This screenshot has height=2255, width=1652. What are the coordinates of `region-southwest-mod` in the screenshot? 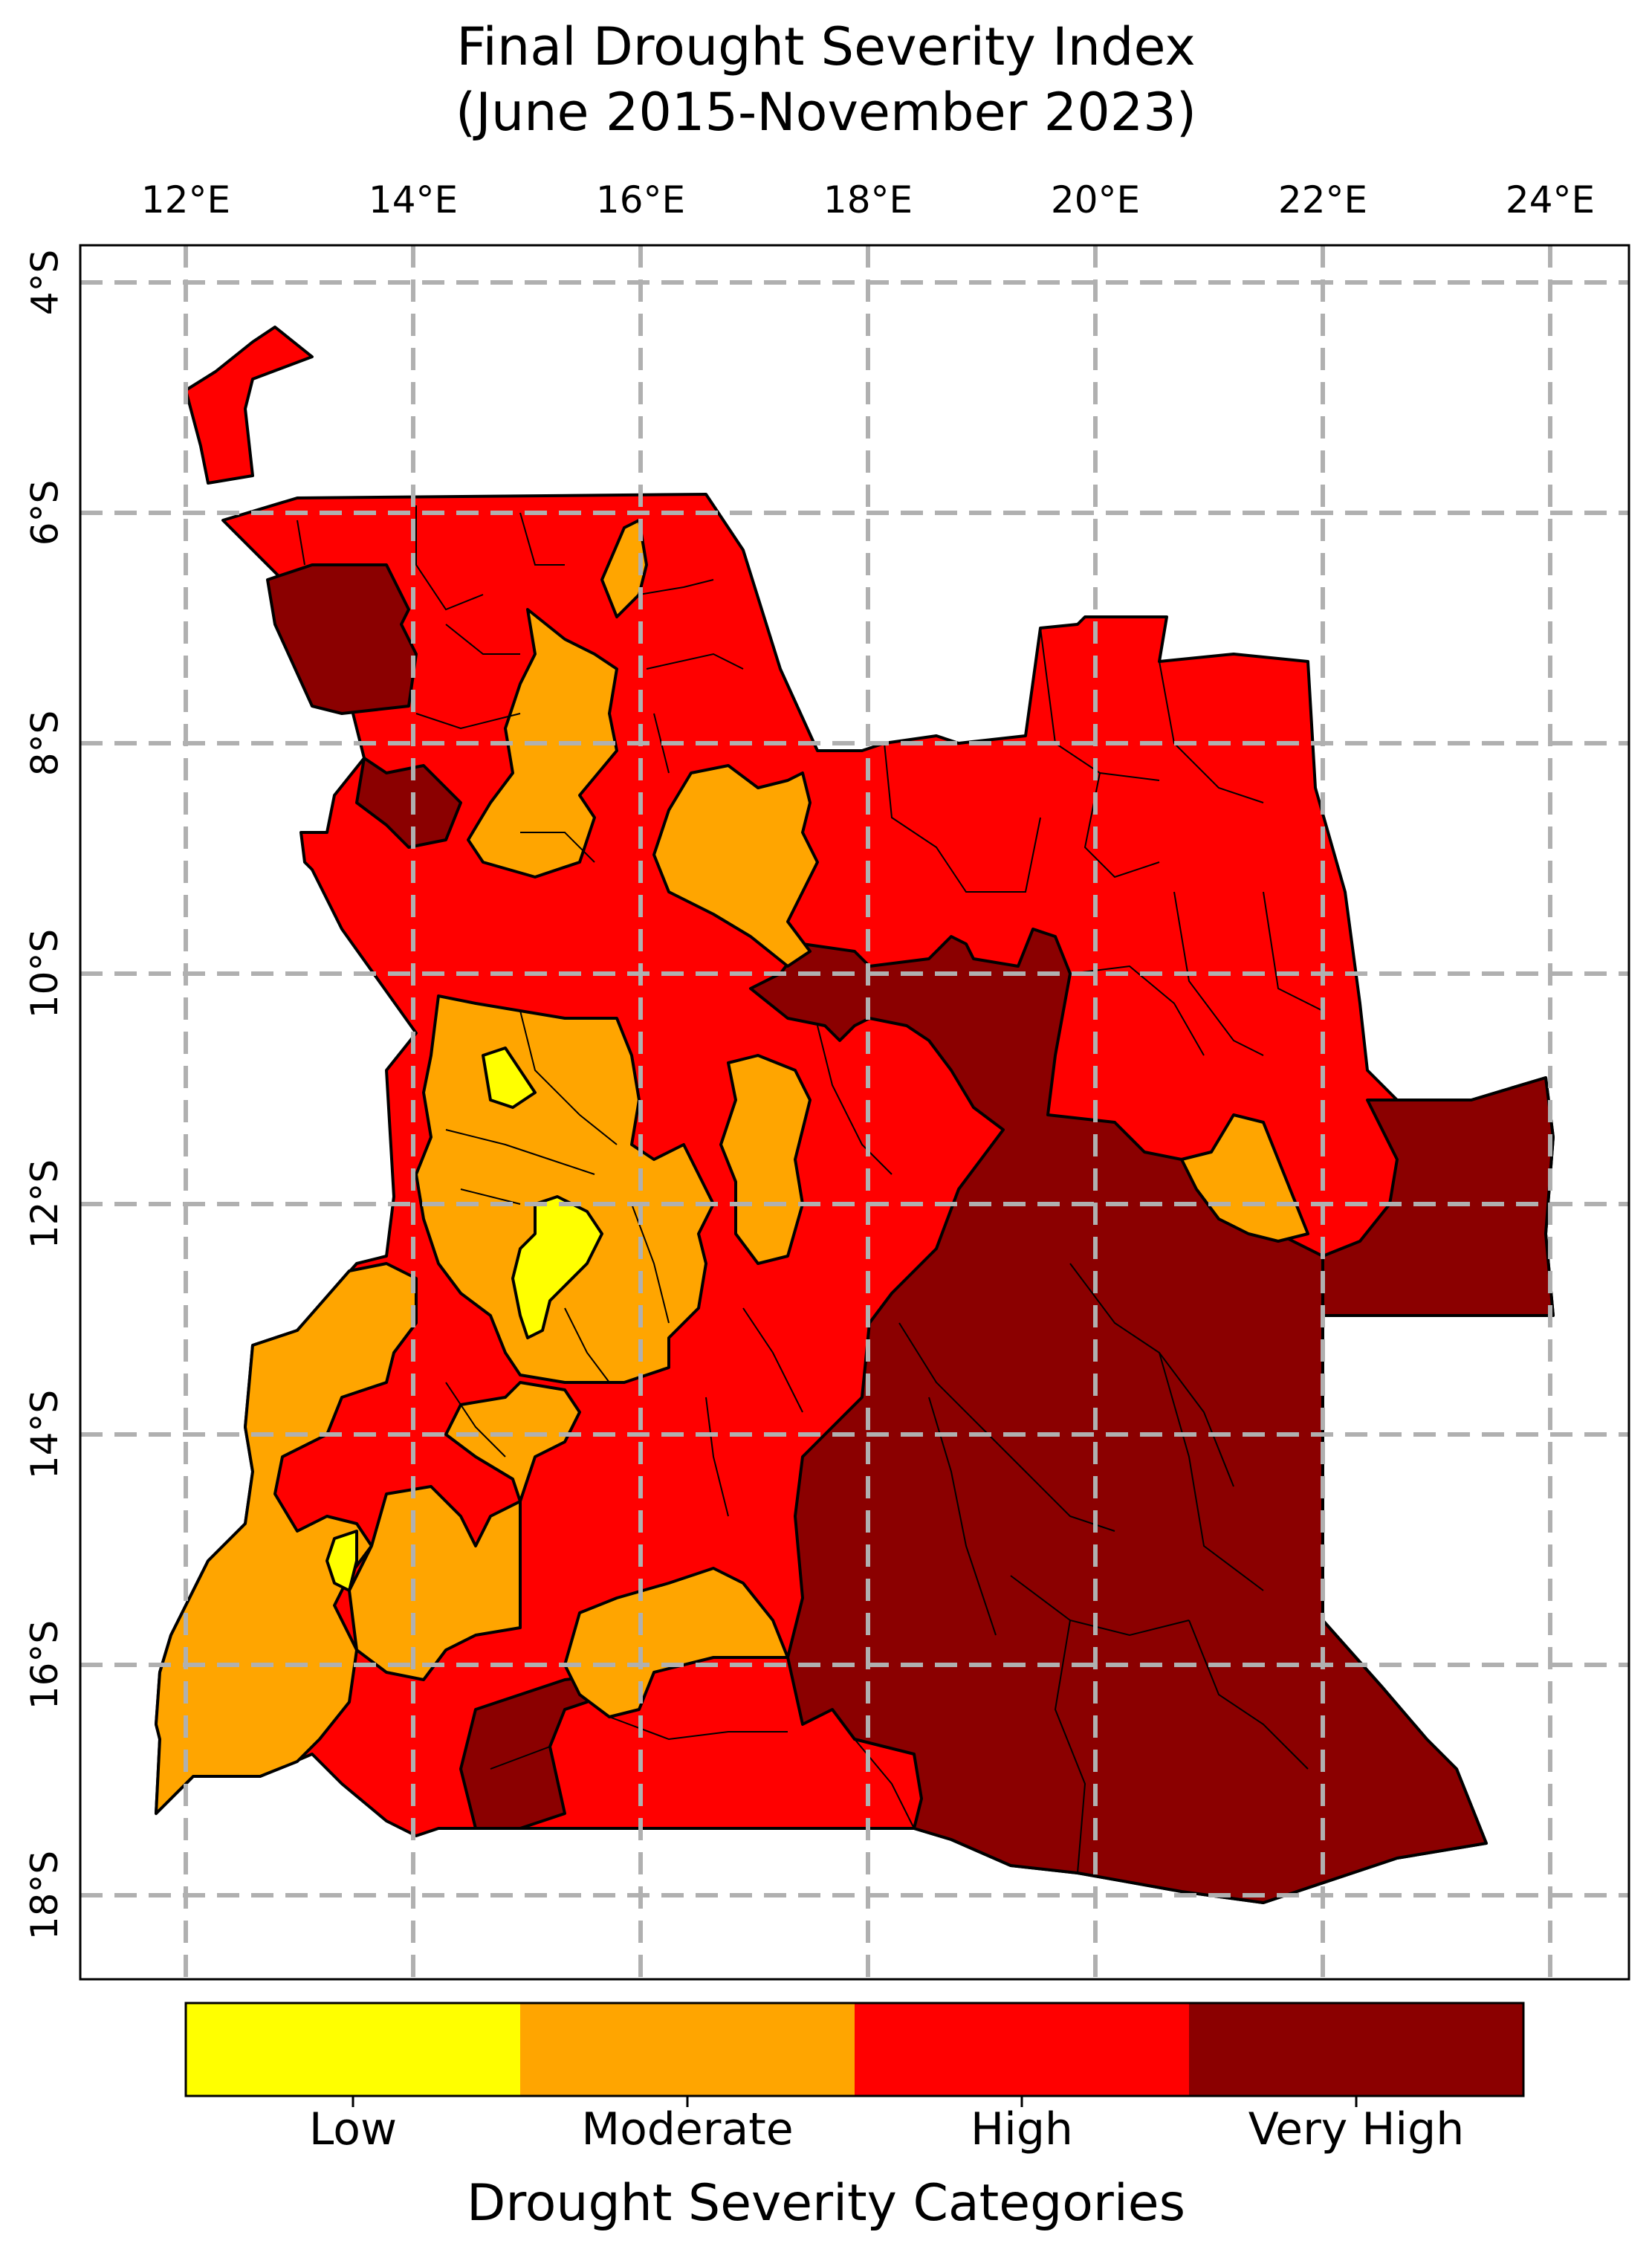 It's located at (286, 1538).